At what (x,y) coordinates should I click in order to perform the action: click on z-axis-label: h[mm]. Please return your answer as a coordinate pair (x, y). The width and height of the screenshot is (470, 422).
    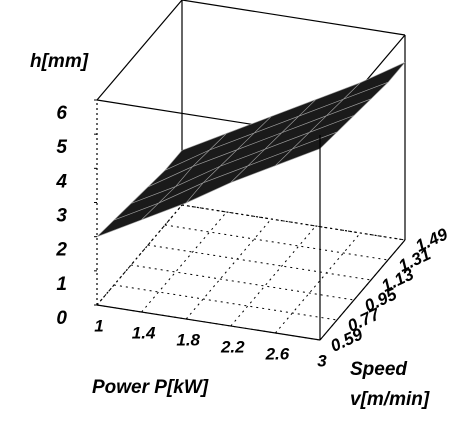
    Looking at the image, I should click on (59, 61).